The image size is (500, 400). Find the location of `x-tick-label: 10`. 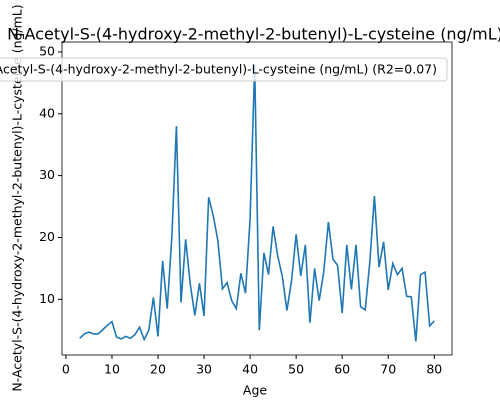

x-tick-label: 10 is located at coordinates (112, 369).